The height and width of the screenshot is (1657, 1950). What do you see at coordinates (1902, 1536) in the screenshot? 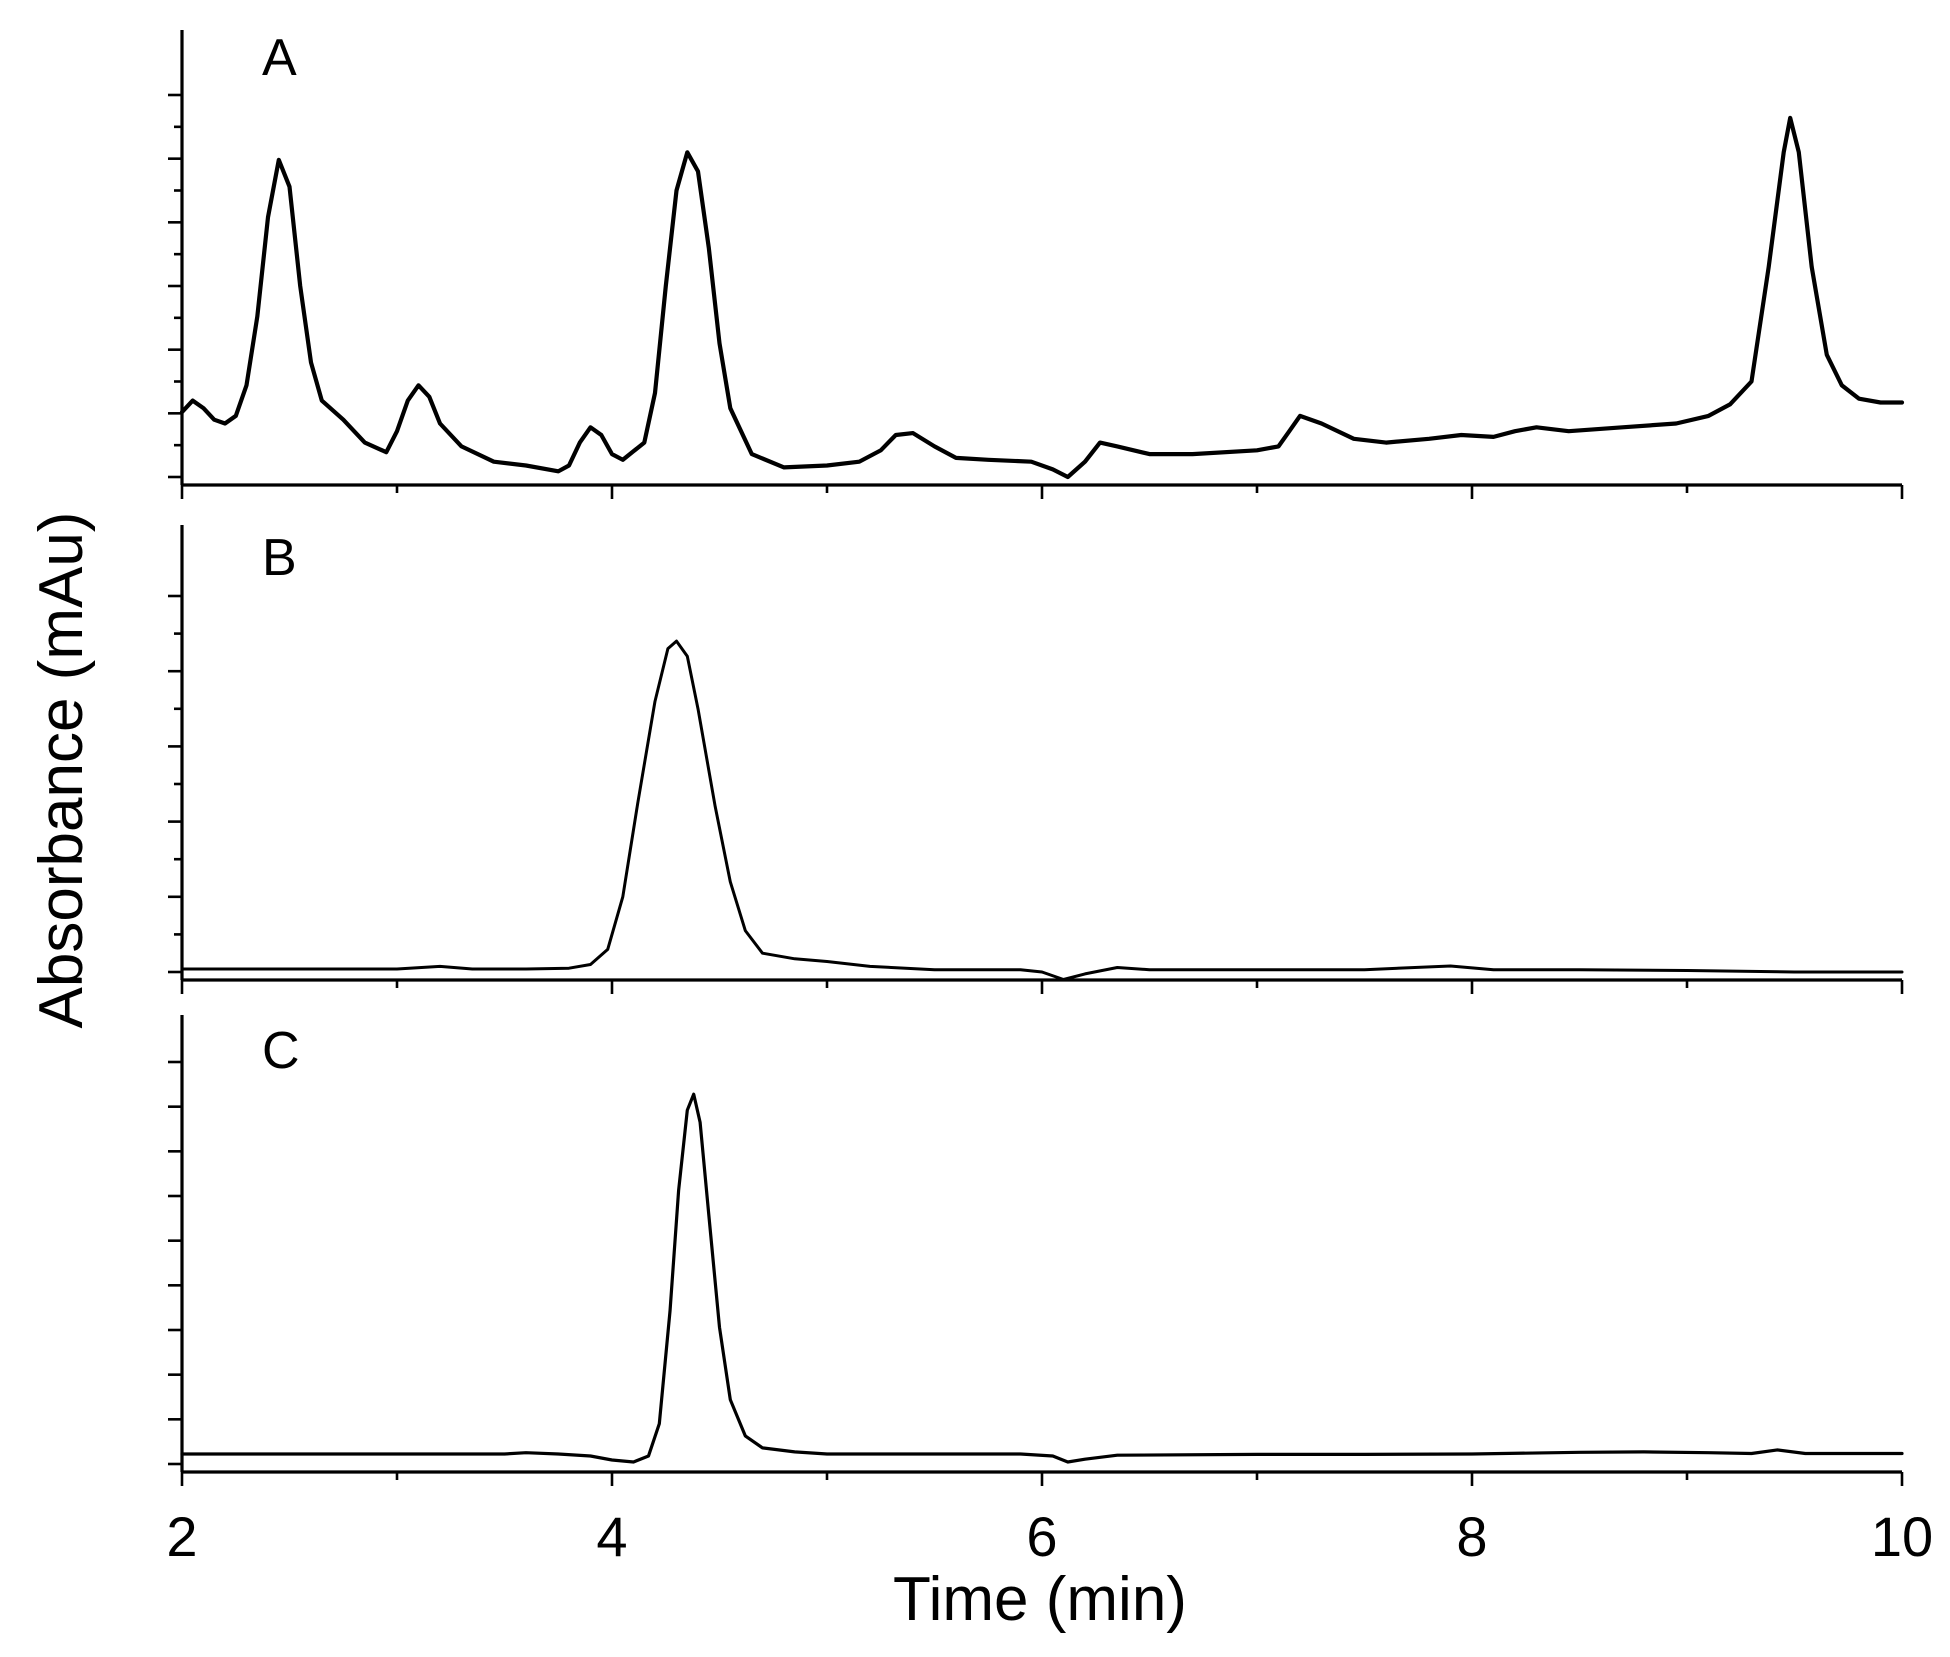
I see `x-tick-label: 10` at bounding box center [1902, 1536].